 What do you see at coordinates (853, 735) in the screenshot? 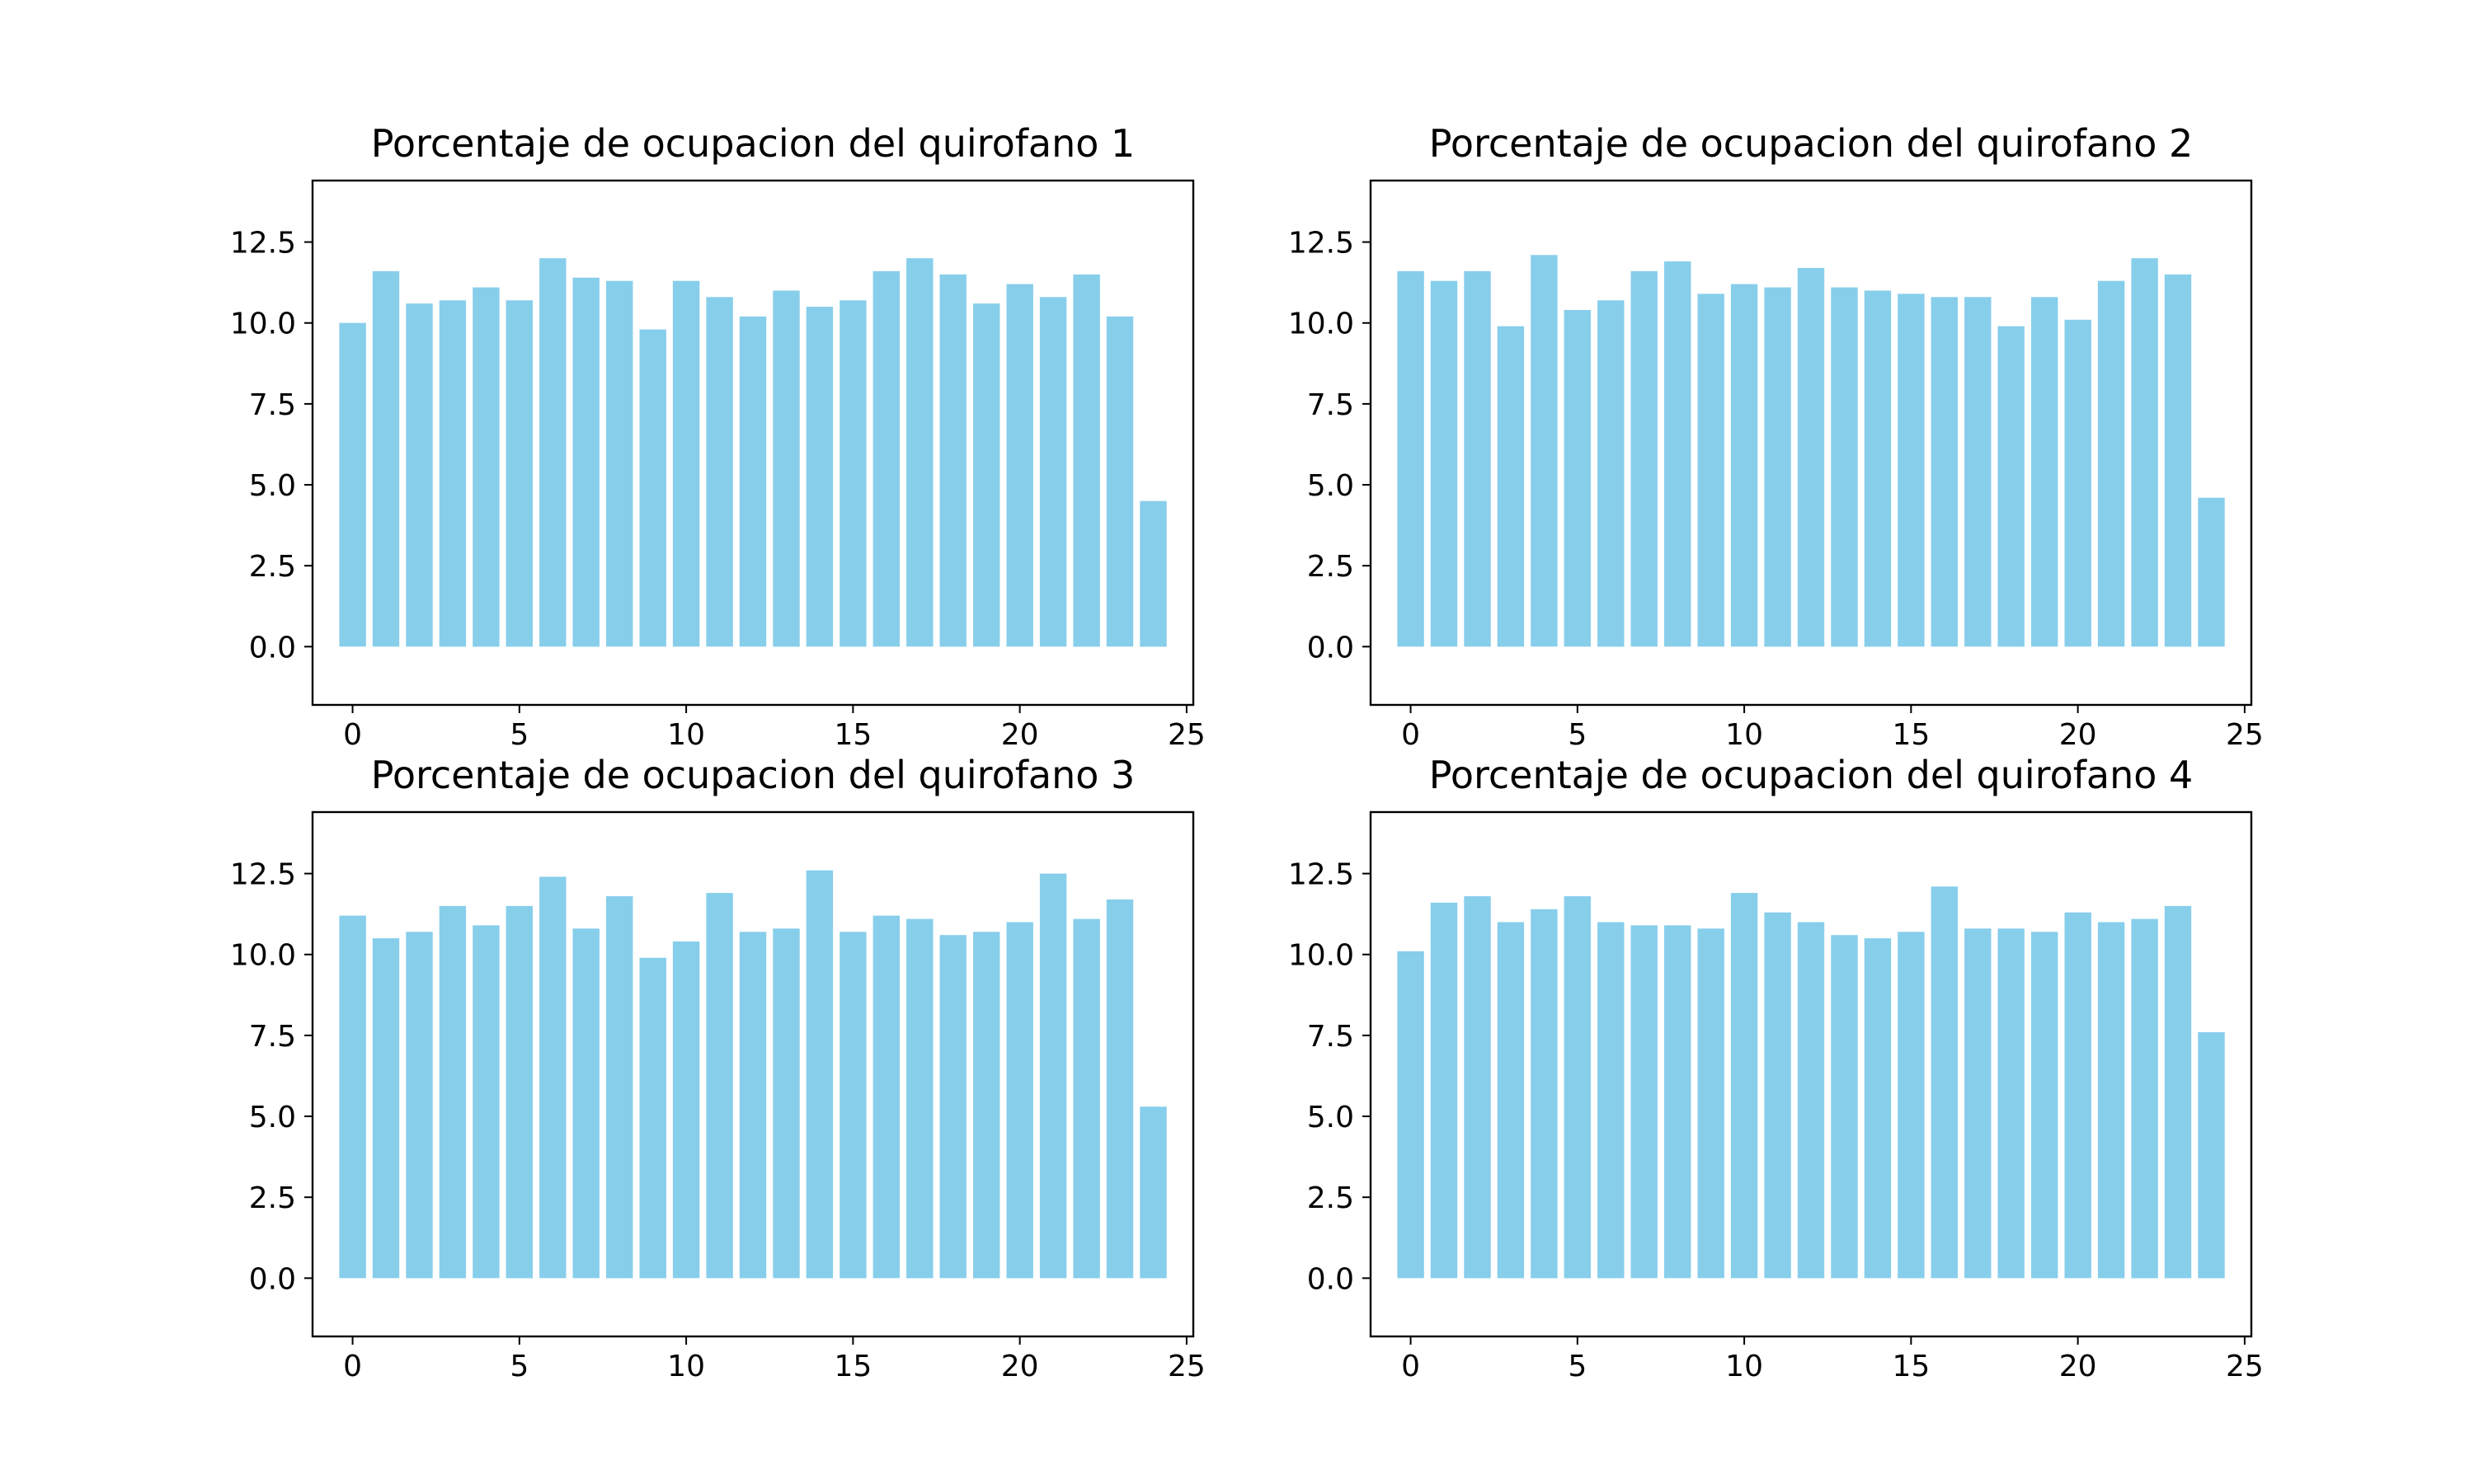
I see `x-tick-label-1-3: 15` at bounding box center [853, 735].